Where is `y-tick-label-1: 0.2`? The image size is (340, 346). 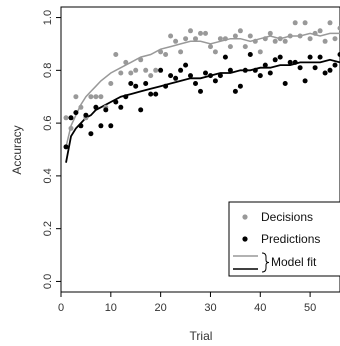
y-tick-label-1: 0.2 is located at coordinates (48, 228).